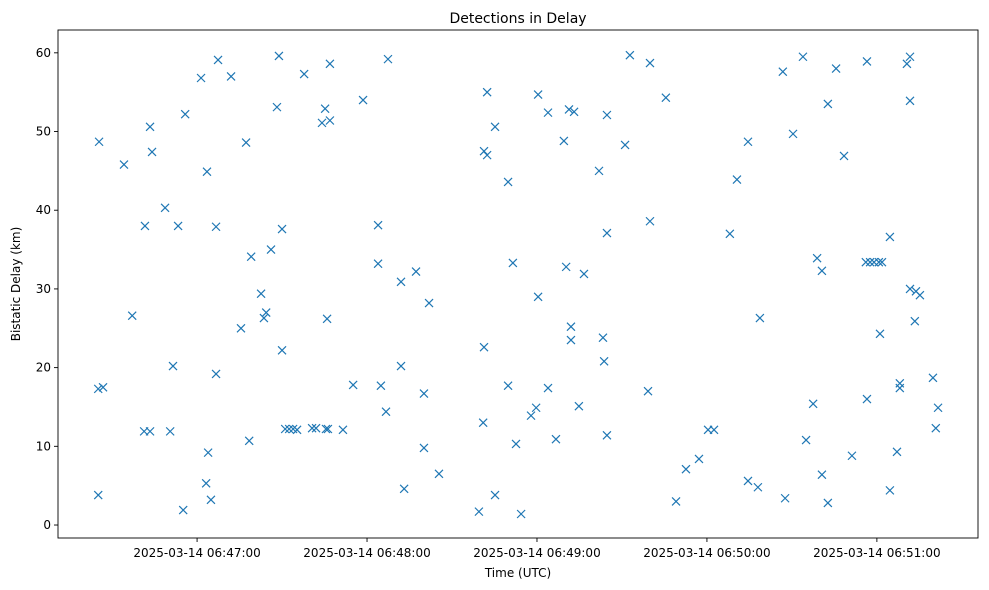  What do you see at coordinates (43, 53) in the screenshot?
I see `y-tick-label: 60` at bounding box center [43, 53].